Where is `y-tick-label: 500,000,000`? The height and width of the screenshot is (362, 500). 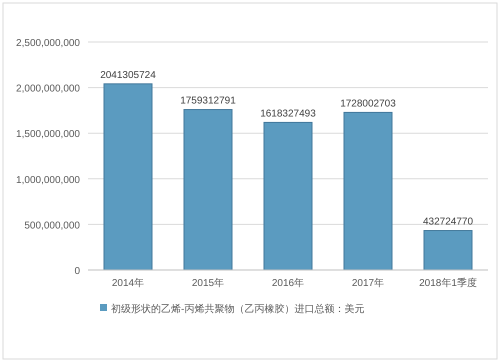 y-tick-label: 500,000,000 is located at coordinates (52, 226).